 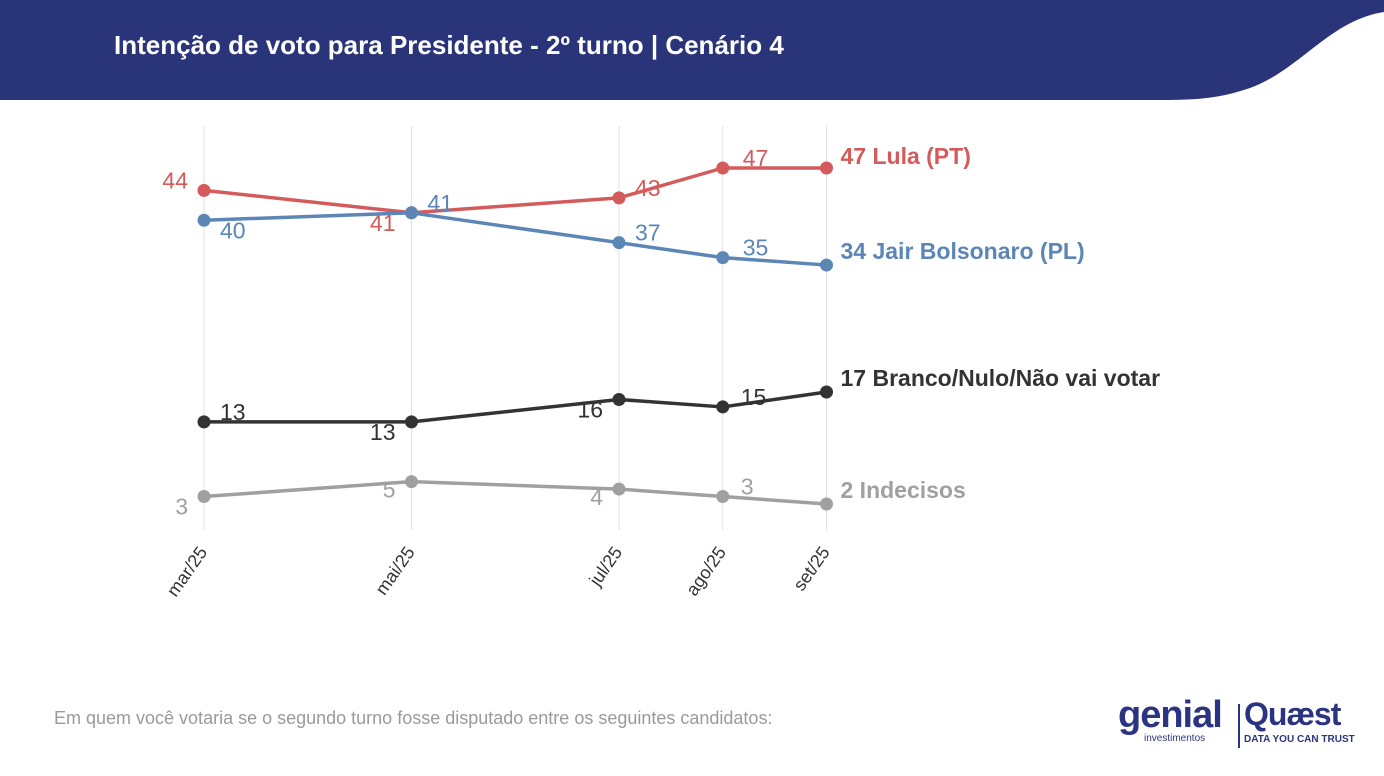 I want to click on data-label: 4, so click(x=596, y=497).